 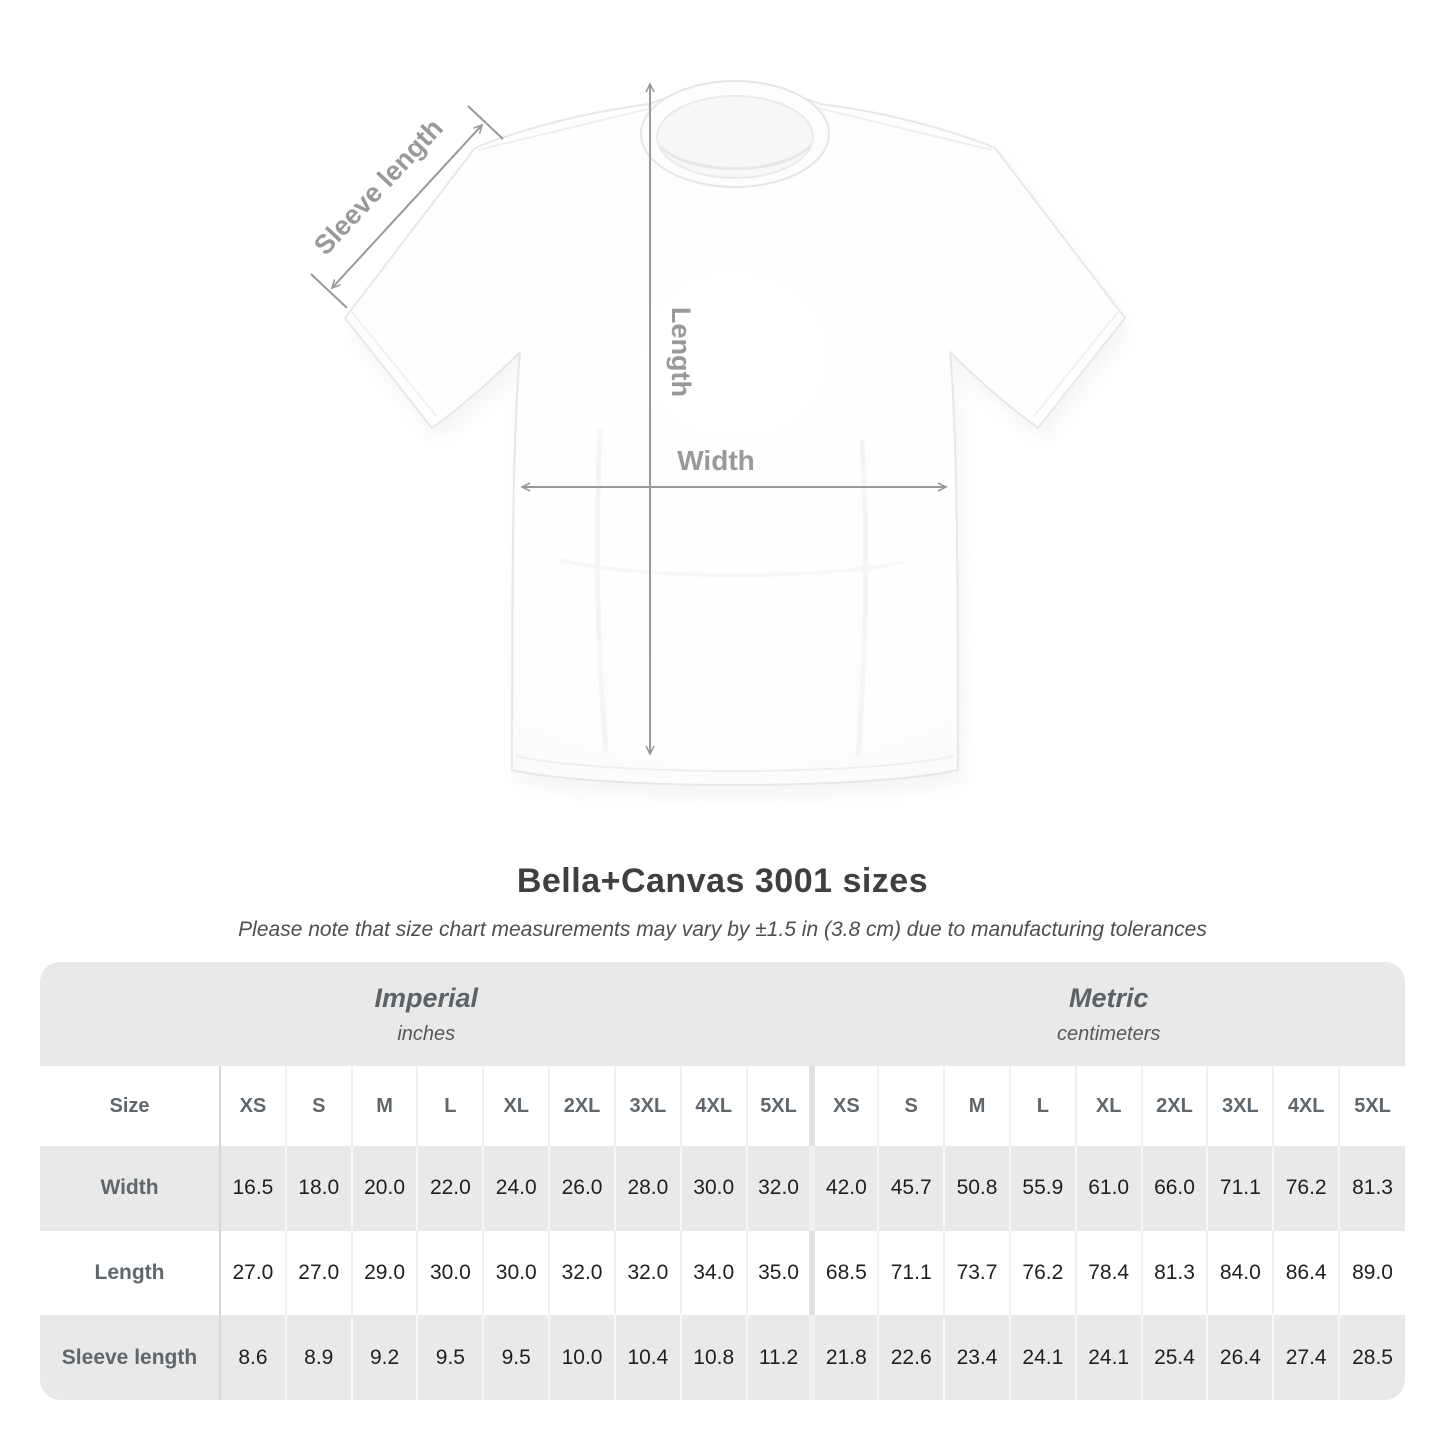 What do you see at coordinates (130, 1357) in the screenshot?
I see `row-label: Sleeve length` at bounding box center [130, 1357].